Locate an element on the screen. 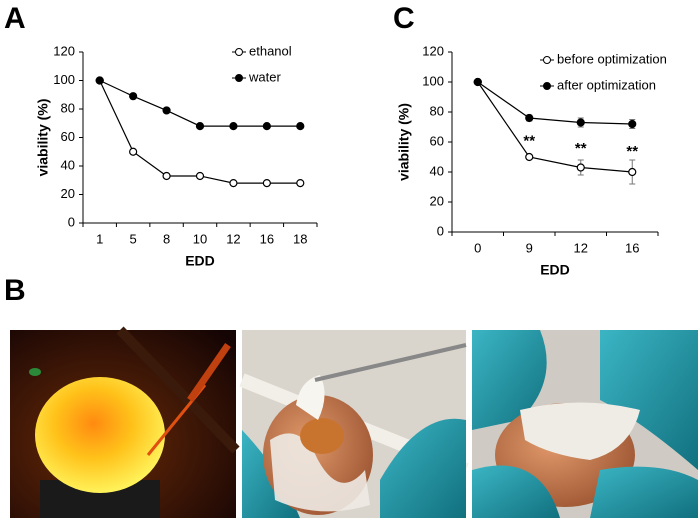 The image size is (700, 520). legend-label: ethanol is located at coordinates (270, 50).